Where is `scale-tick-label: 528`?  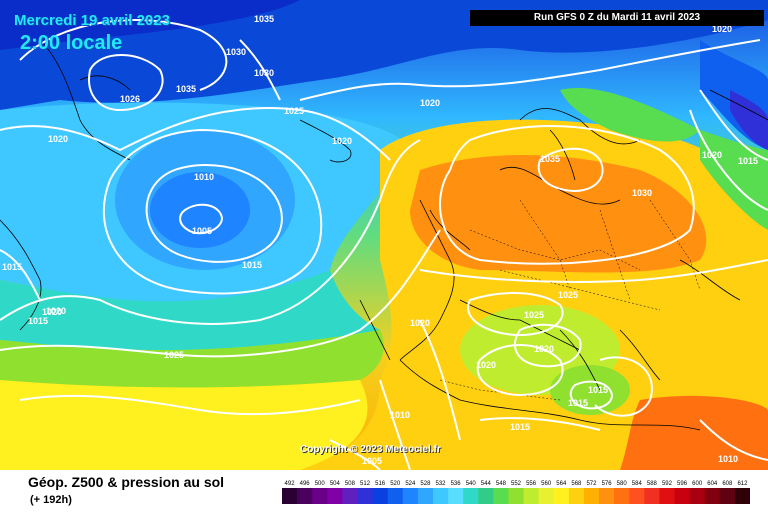 scale-tick-label: 528 is located at coordinates (425, 484).